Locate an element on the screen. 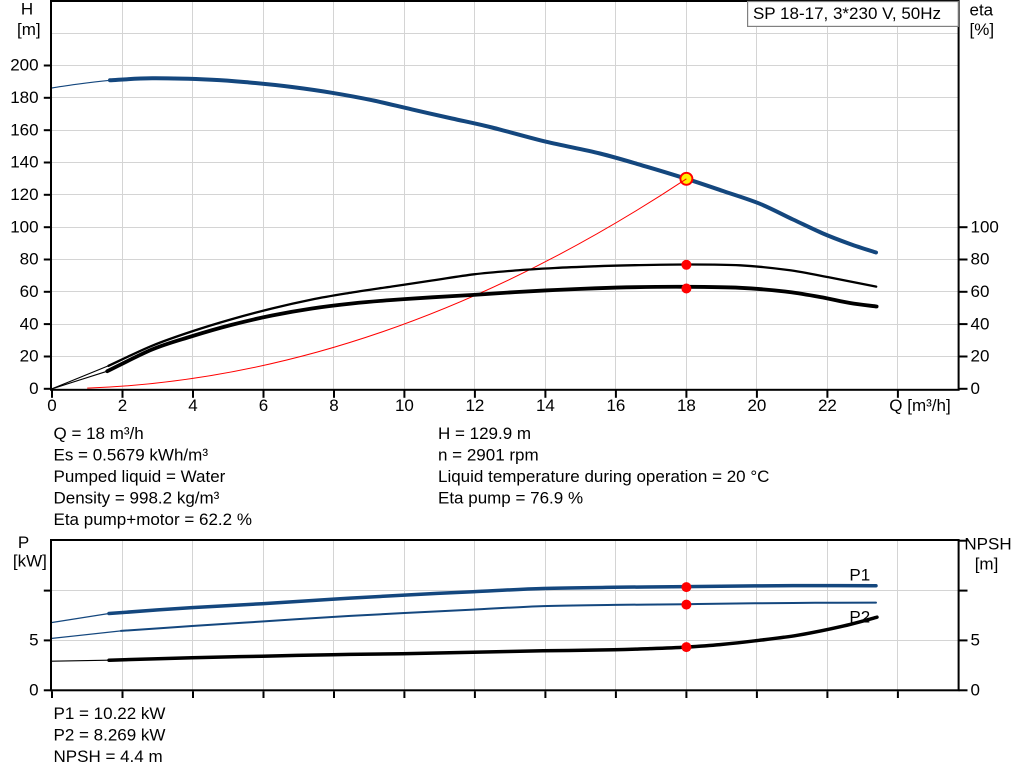 The height and width of the screenshot is (781, 1024). svg-text: 10 is located at coordinates (404, 405).